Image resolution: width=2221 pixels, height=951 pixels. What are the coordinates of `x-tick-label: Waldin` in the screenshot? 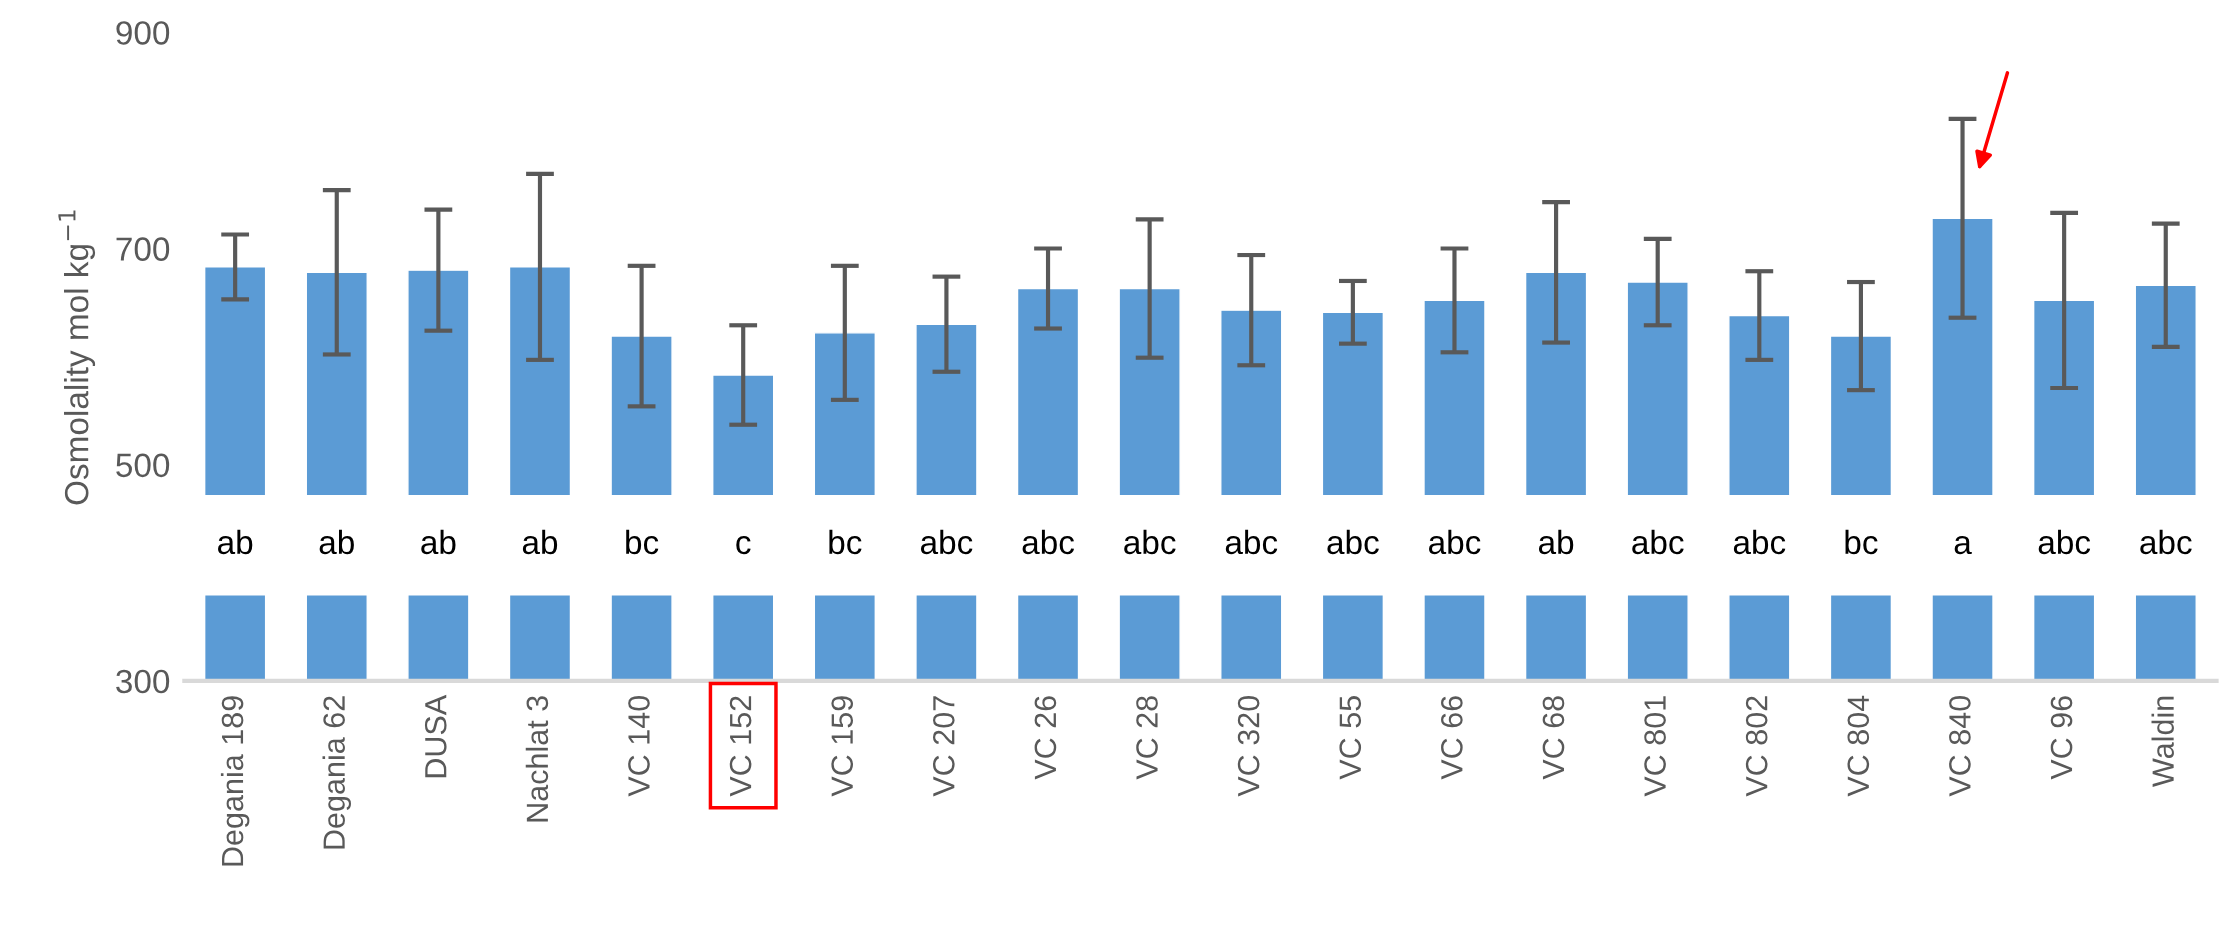 It's located at (2162, 741).